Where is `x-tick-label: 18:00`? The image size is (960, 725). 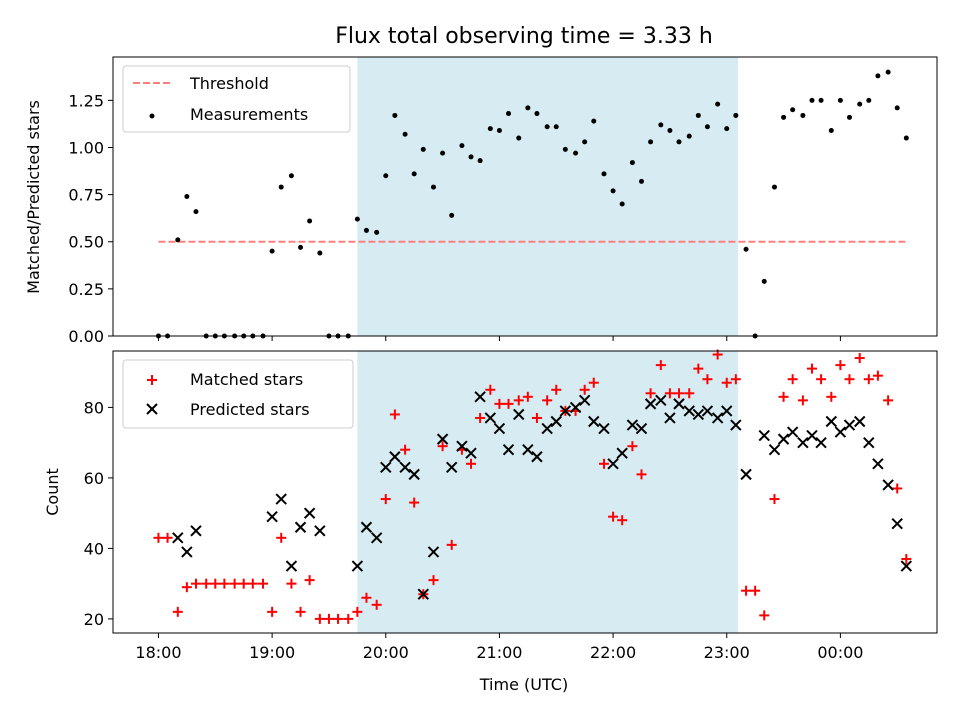 x-tick-label: 18:00 is located at coordinates (158, 652).